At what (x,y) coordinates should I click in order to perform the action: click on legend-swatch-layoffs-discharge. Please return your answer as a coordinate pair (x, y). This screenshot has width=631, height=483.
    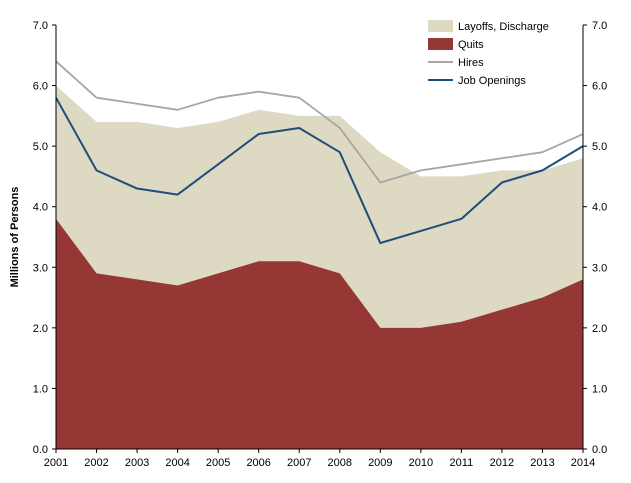
    Looking at the image, I should click on (440, 26).